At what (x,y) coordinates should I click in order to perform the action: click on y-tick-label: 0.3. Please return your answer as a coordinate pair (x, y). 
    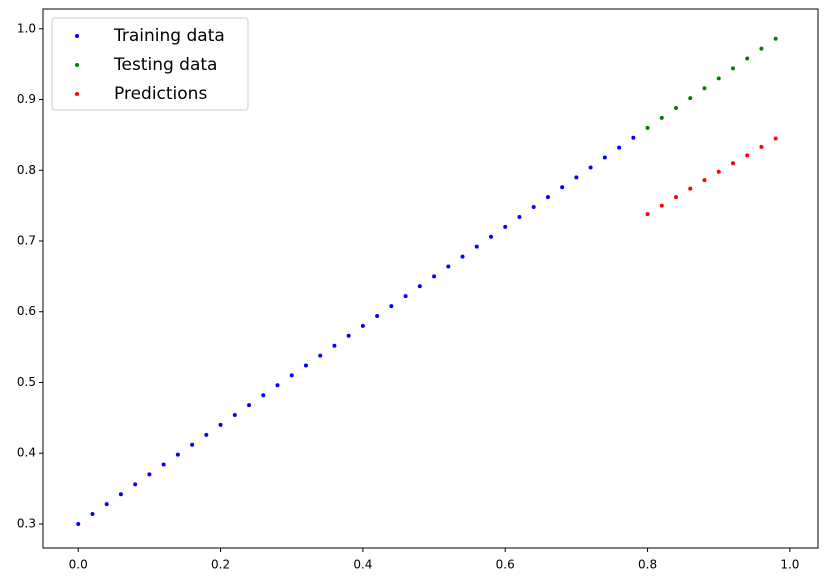
    Looking at the image, I should click on (26, 523).